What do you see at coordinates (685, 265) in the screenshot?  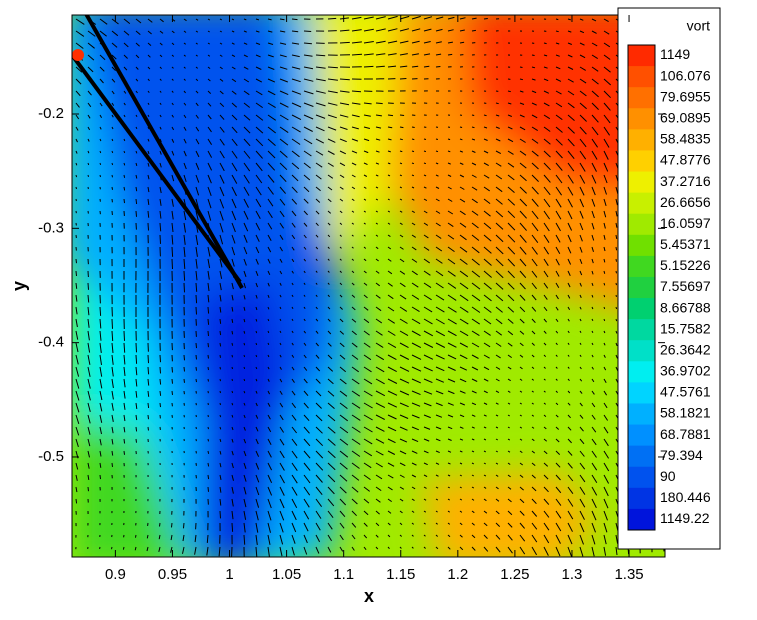 I see `legend-label: 5.15226` at bounding box center [685, 265].